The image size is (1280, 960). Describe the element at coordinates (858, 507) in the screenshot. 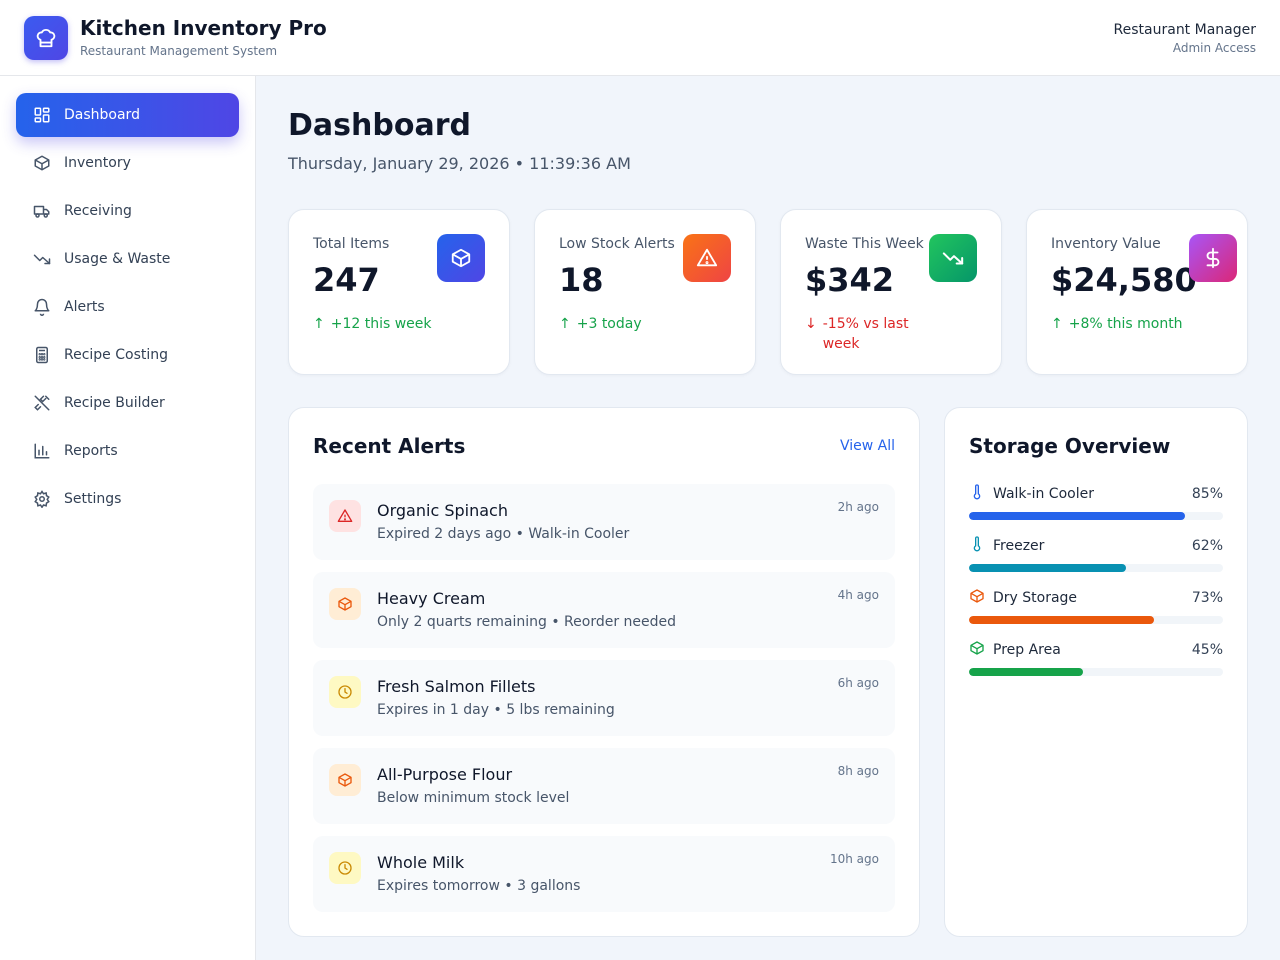

I see `alert-time: 2h ago` at that location.